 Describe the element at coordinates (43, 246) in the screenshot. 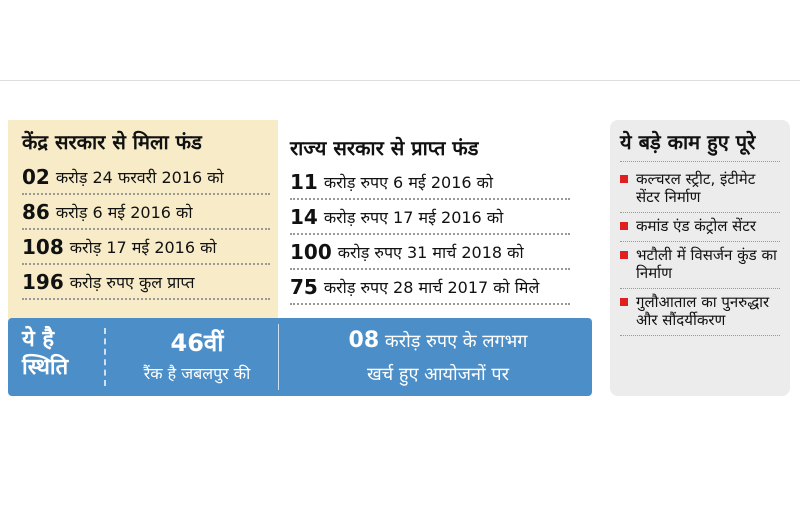

I see `amount: 108` at that location.